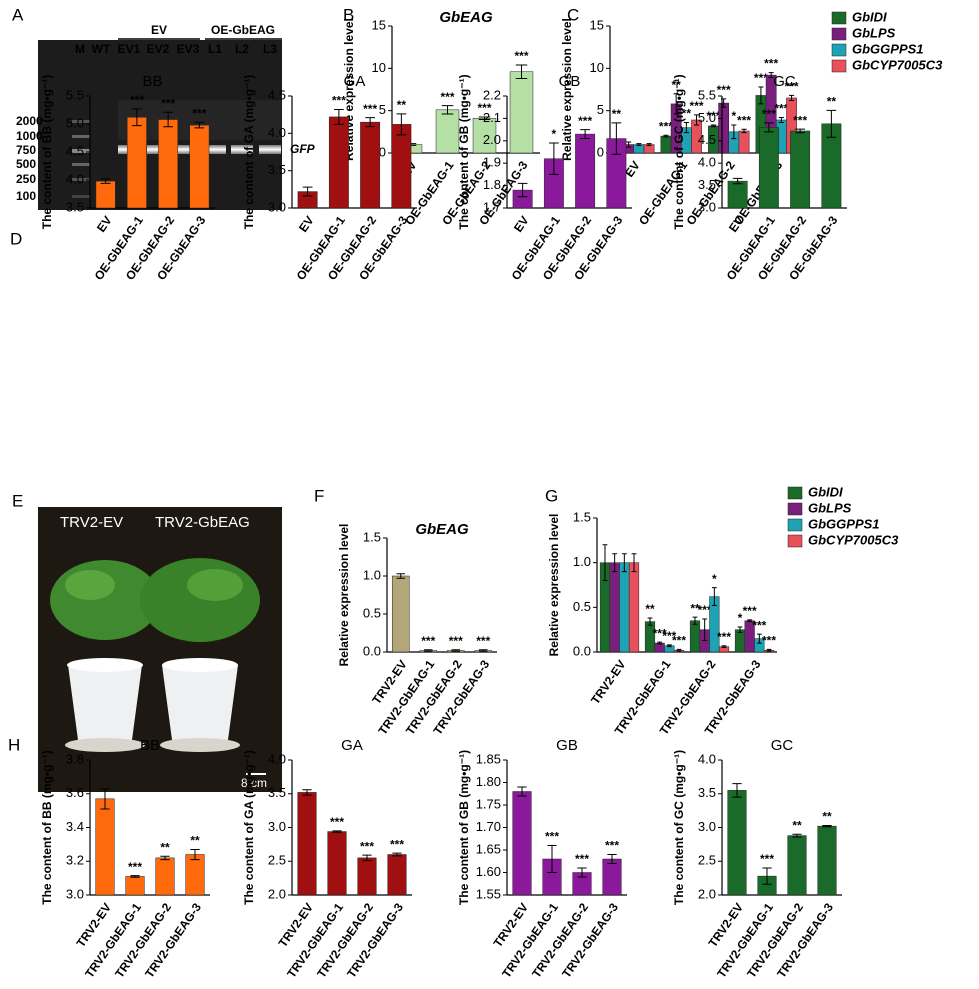 The height and width of the screenshot is (989, 979). Describe the element at coordinates (29, 121) in the screenshot. I see `marker-label: 2000` at that location.